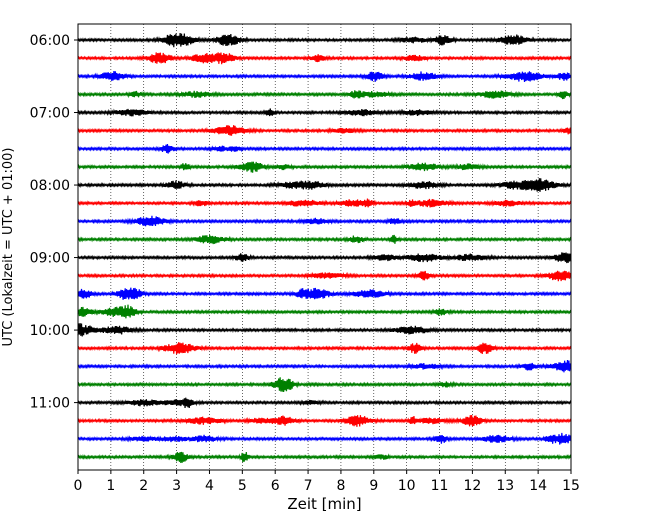 This screenshot has height=520, width=650. What do you see at coordinates (8, 247) in the screenshot?
I see `y-axis-label: UTC (Lokalzeit = UTC + 01:00)` at bounding box center [8, 247].